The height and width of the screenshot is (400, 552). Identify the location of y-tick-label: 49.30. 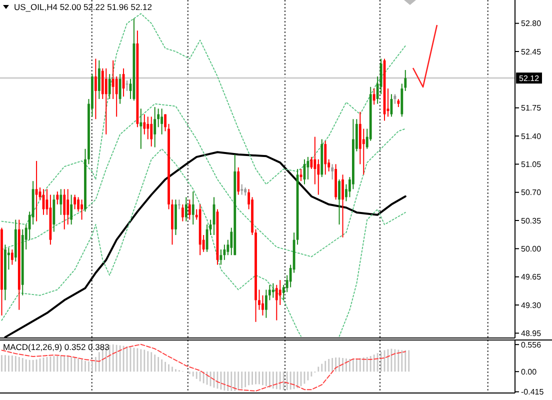
(531, 305).